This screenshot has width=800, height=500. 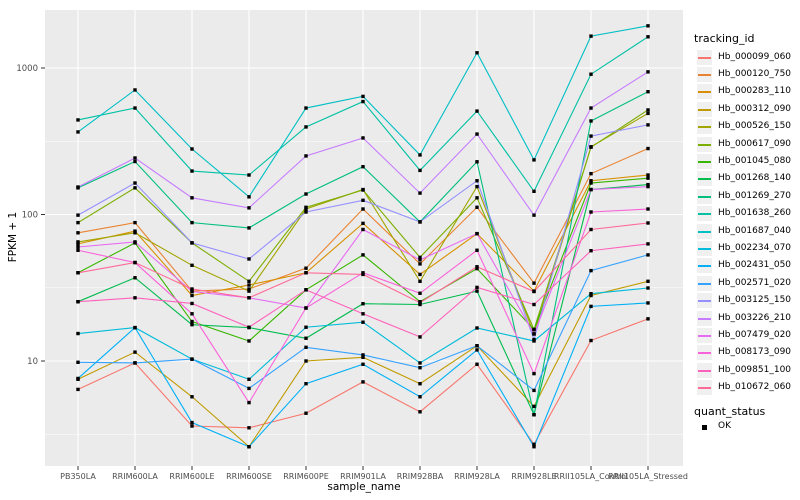 What do you see at coordinates (755, 56) in the screenshot?
I see `legend-entry-label: Hb_000099_060` at bounding box center [755, 56].